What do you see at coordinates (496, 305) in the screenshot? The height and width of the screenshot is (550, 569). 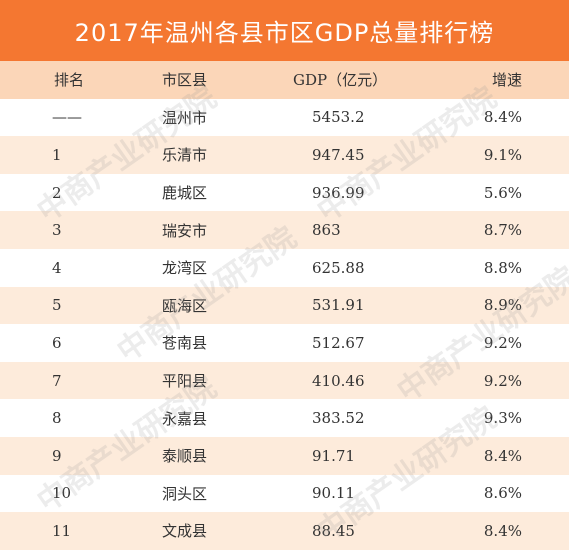 I see `cell-growth: 8.9%` at bounding box center [496, 305].